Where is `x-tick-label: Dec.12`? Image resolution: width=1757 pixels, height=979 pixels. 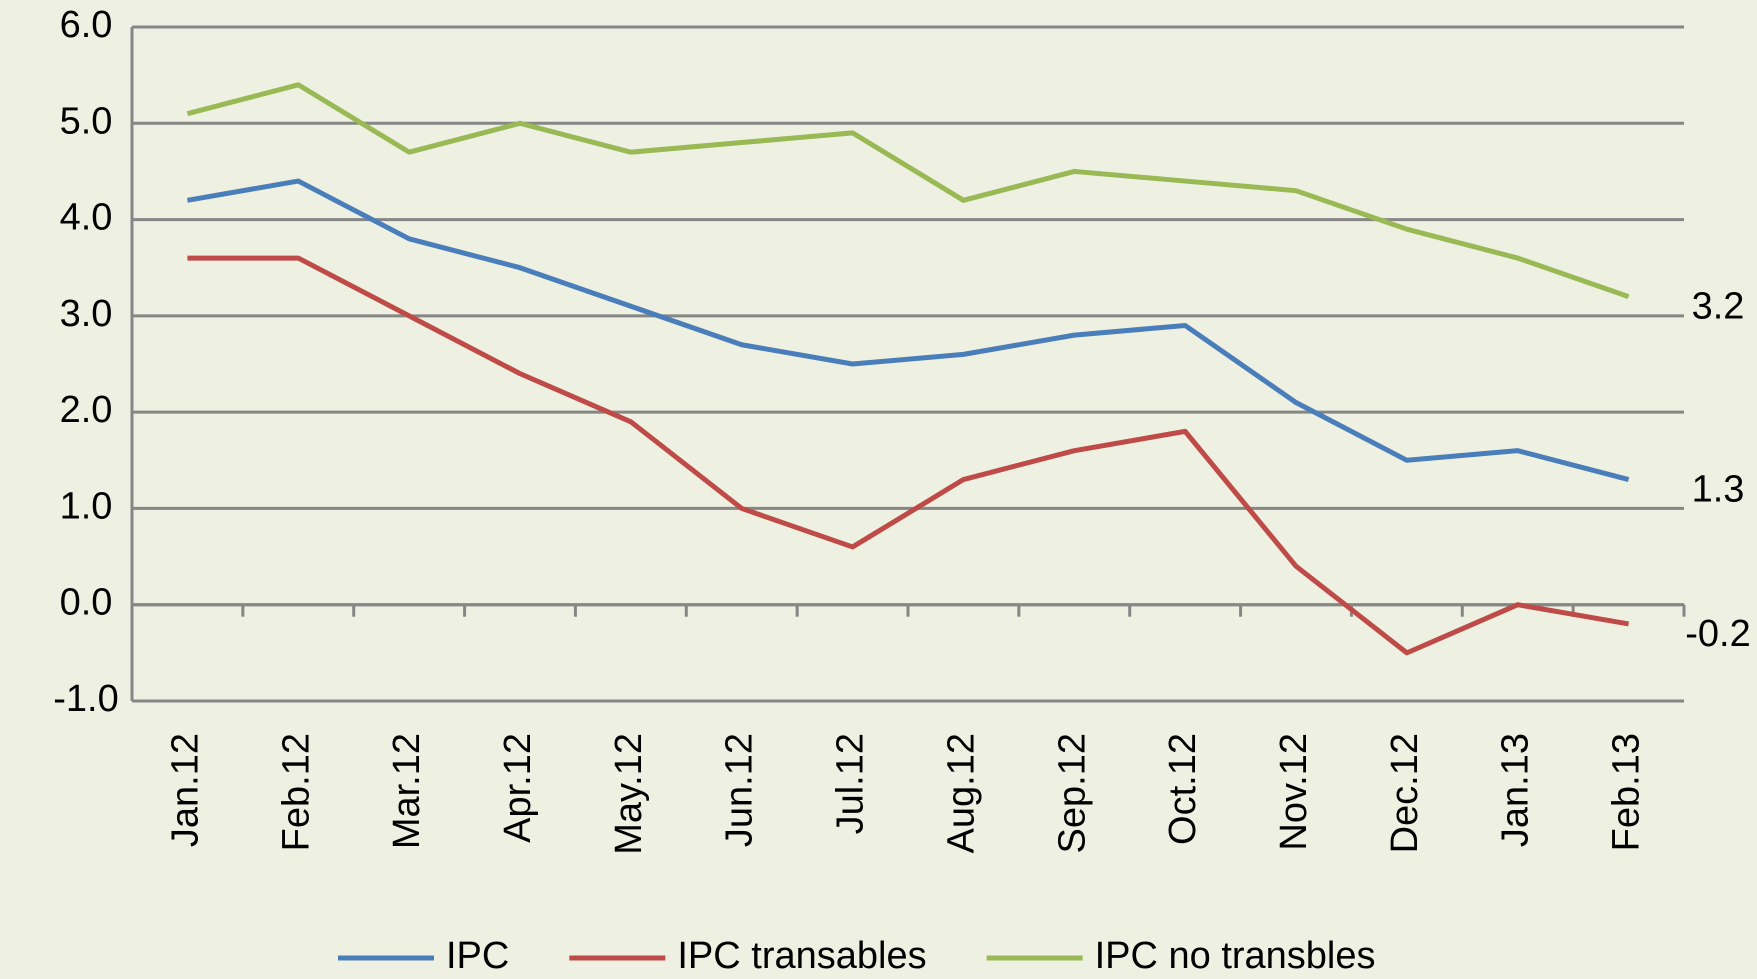 x-tick-label: Dec.12 is located at coordinates (1405, 793).